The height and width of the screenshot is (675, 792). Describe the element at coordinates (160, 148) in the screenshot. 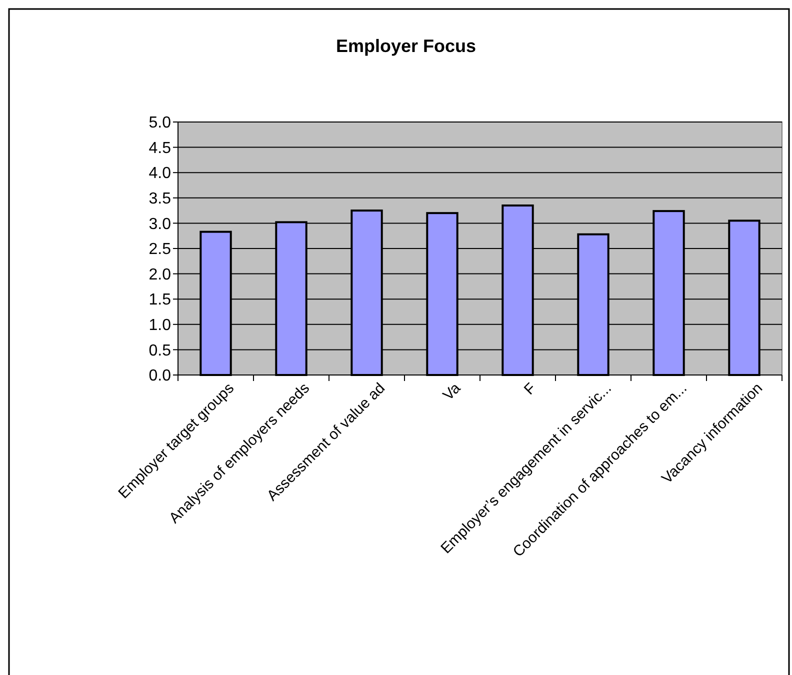

I see `y-tick-label: 4.5` at that location.